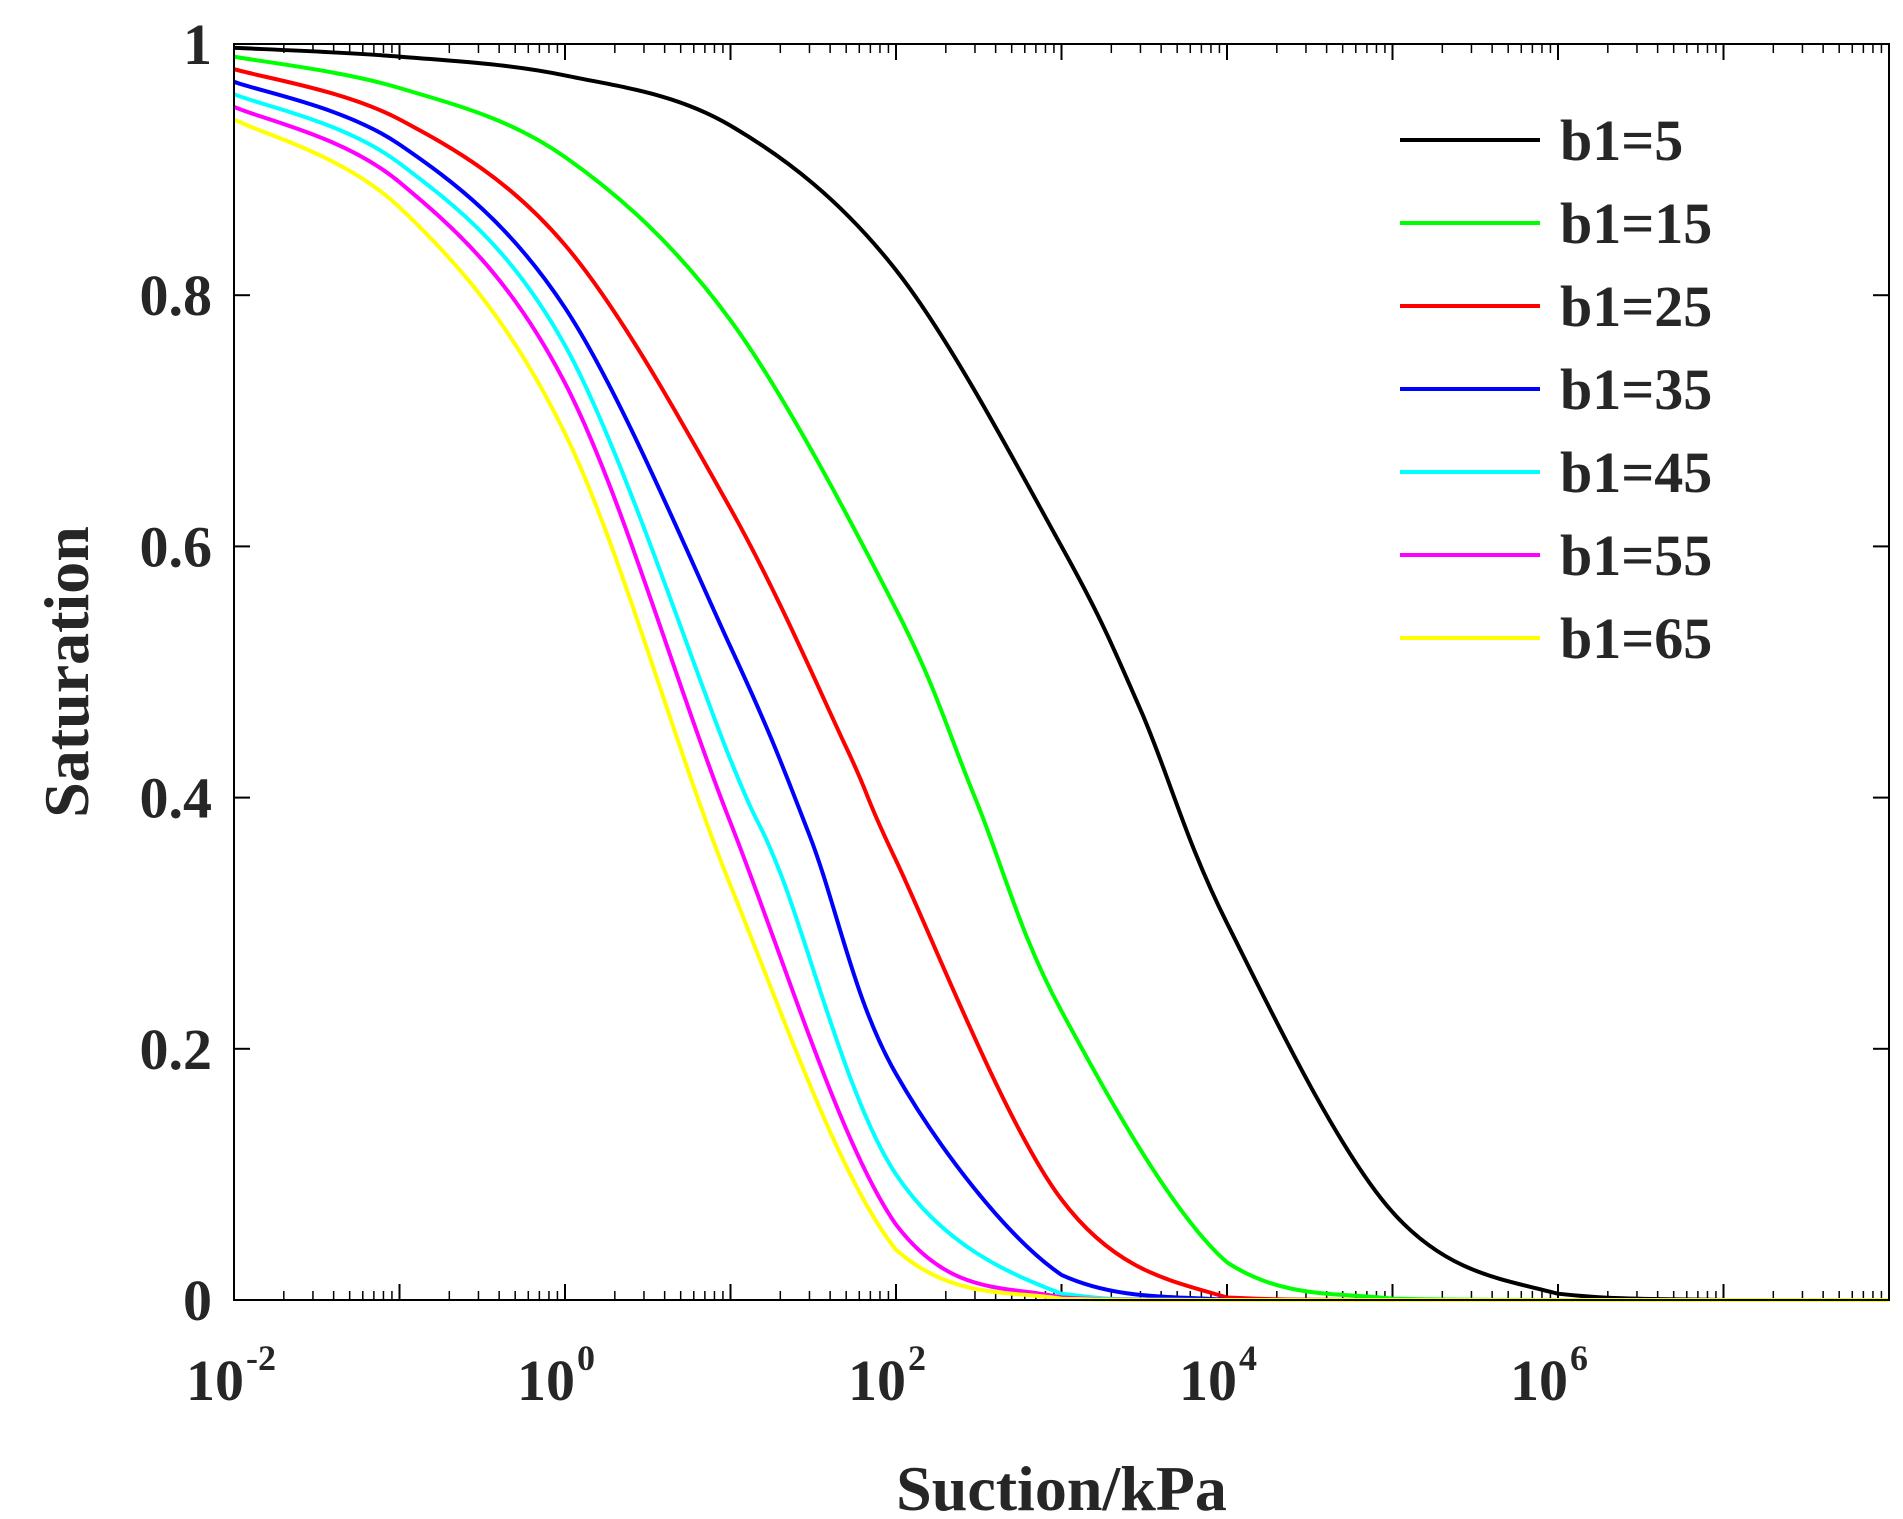  Describe the element at coordinates (1061, 1486) in the screenshot. I see `x-axis-label: Suction/kPa` at that location.